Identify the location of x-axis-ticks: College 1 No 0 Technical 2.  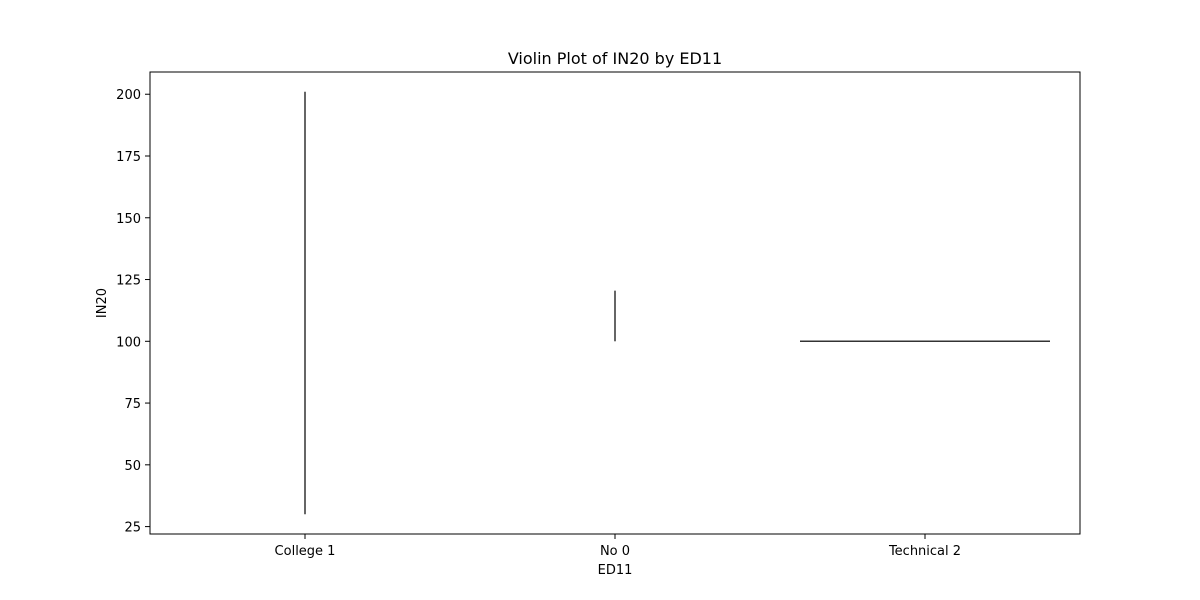
(618, 546).